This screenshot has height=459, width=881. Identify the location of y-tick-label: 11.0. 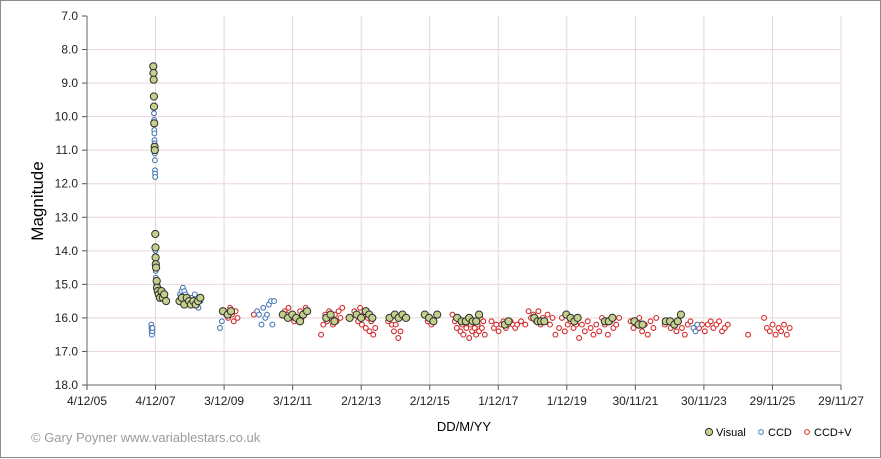
(67, 150).